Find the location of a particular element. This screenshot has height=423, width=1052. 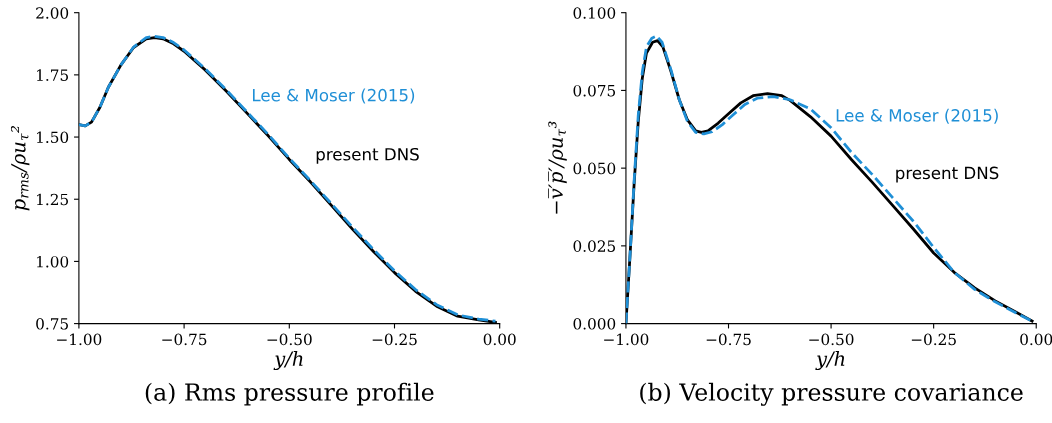

y-tick-label: 2.00 is located at coordinates (52, 13).